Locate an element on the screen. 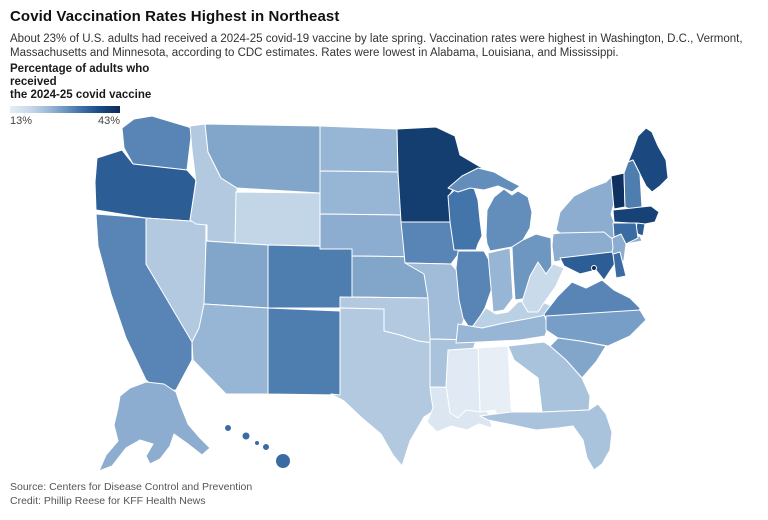  state-alaska is located at coordinates (154, 426).